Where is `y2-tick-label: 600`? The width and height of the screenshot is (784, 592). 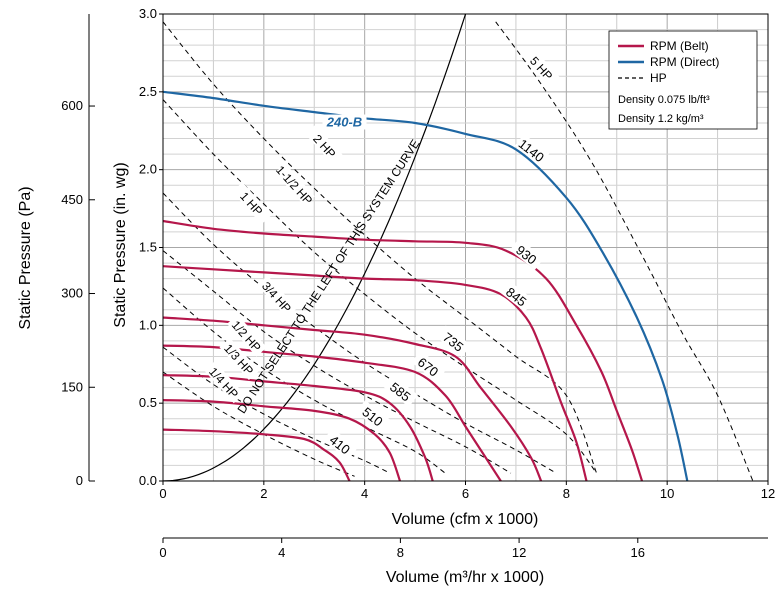 y2-tick-label: 600 is located at coordinates (72, 105).